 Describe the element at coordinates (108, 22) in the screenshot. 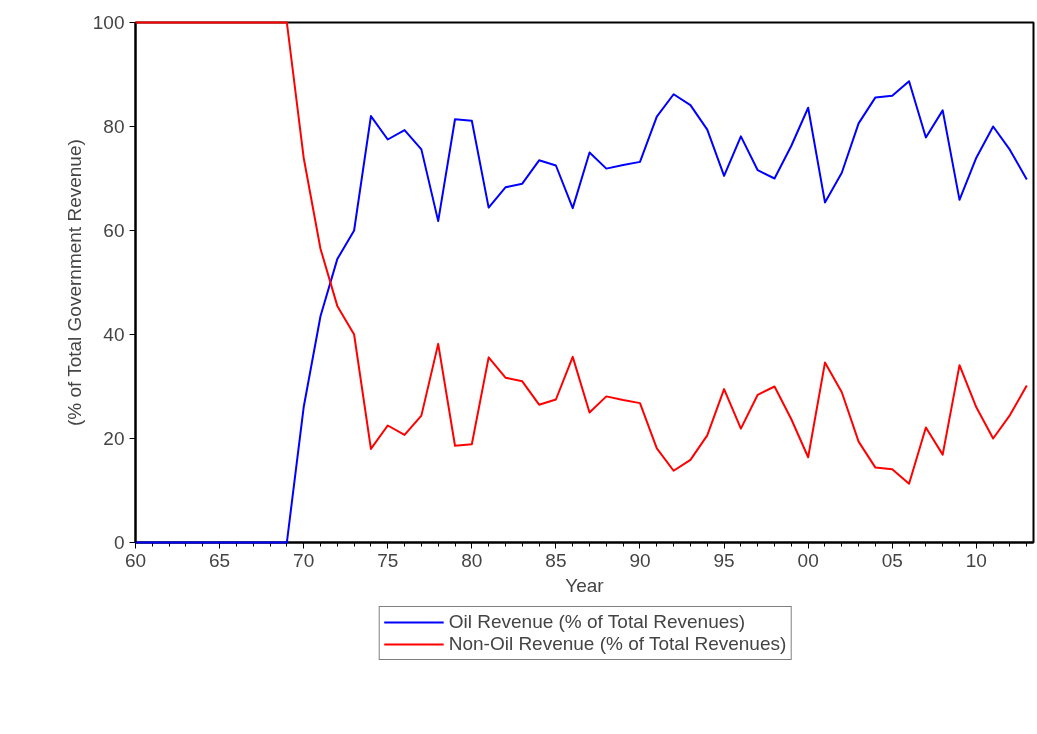

I see `y-tick-label: 100` at that location.